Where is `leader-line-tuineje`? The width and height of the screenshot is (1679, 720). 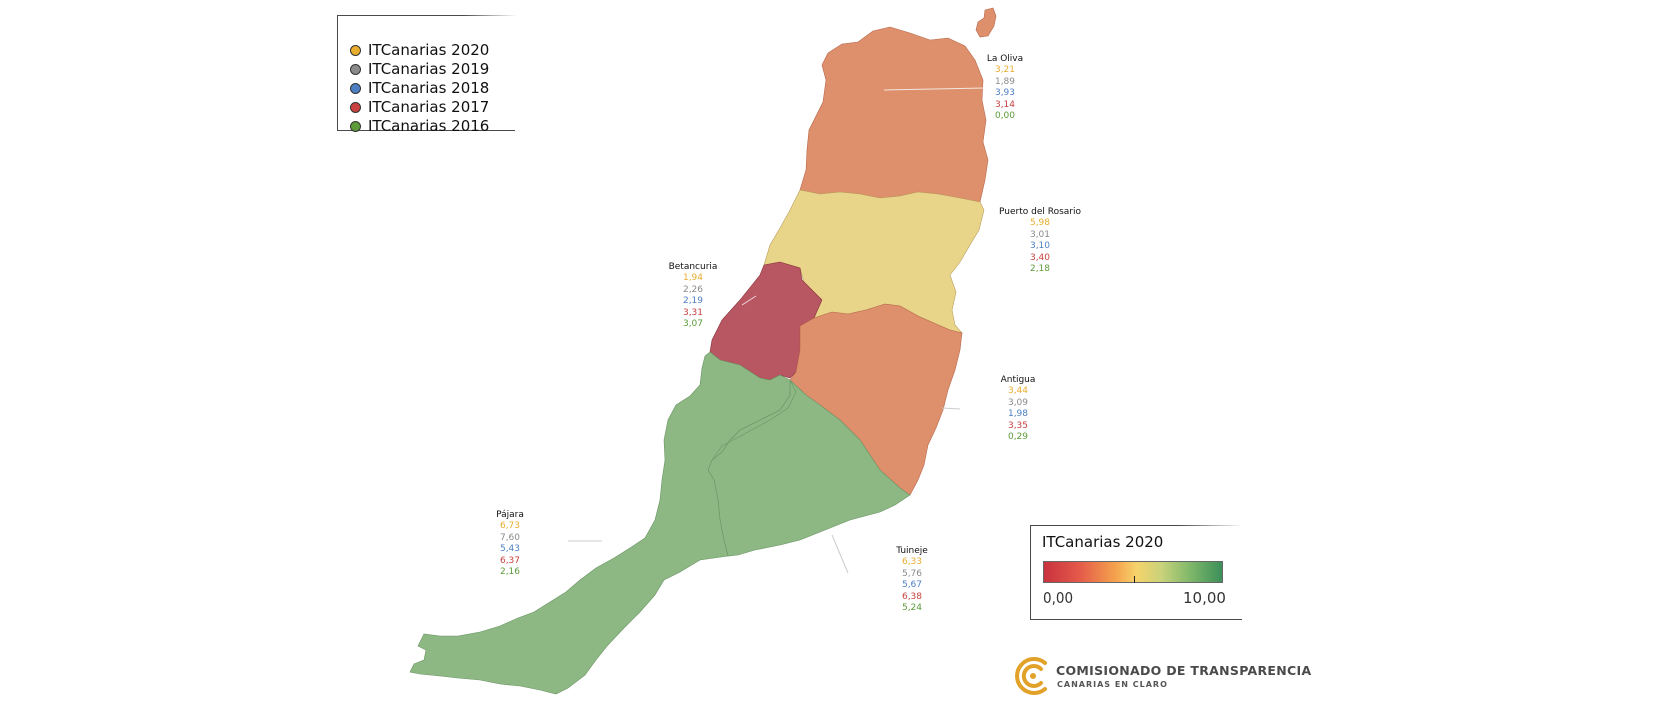 leader-line-tuineje is located at coordinates (840, 554).